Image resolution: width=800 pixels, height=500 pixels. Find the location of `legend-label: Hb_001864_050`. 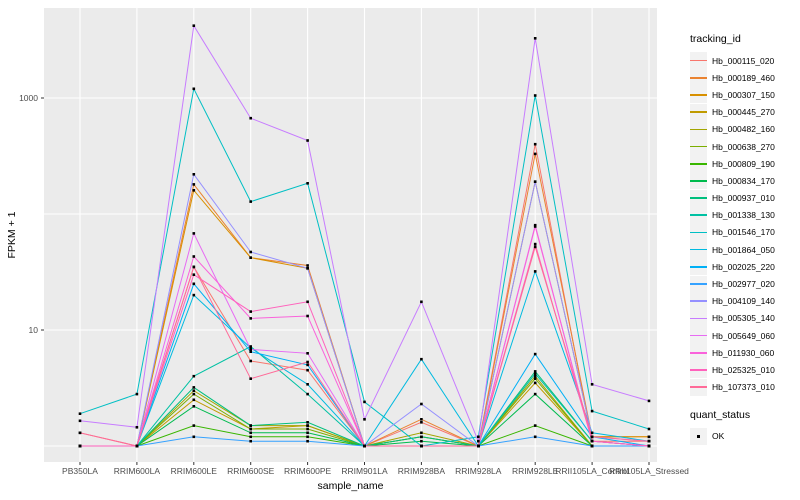

legend-label: Hb_001864_050 is located at coordinates (743, 249).